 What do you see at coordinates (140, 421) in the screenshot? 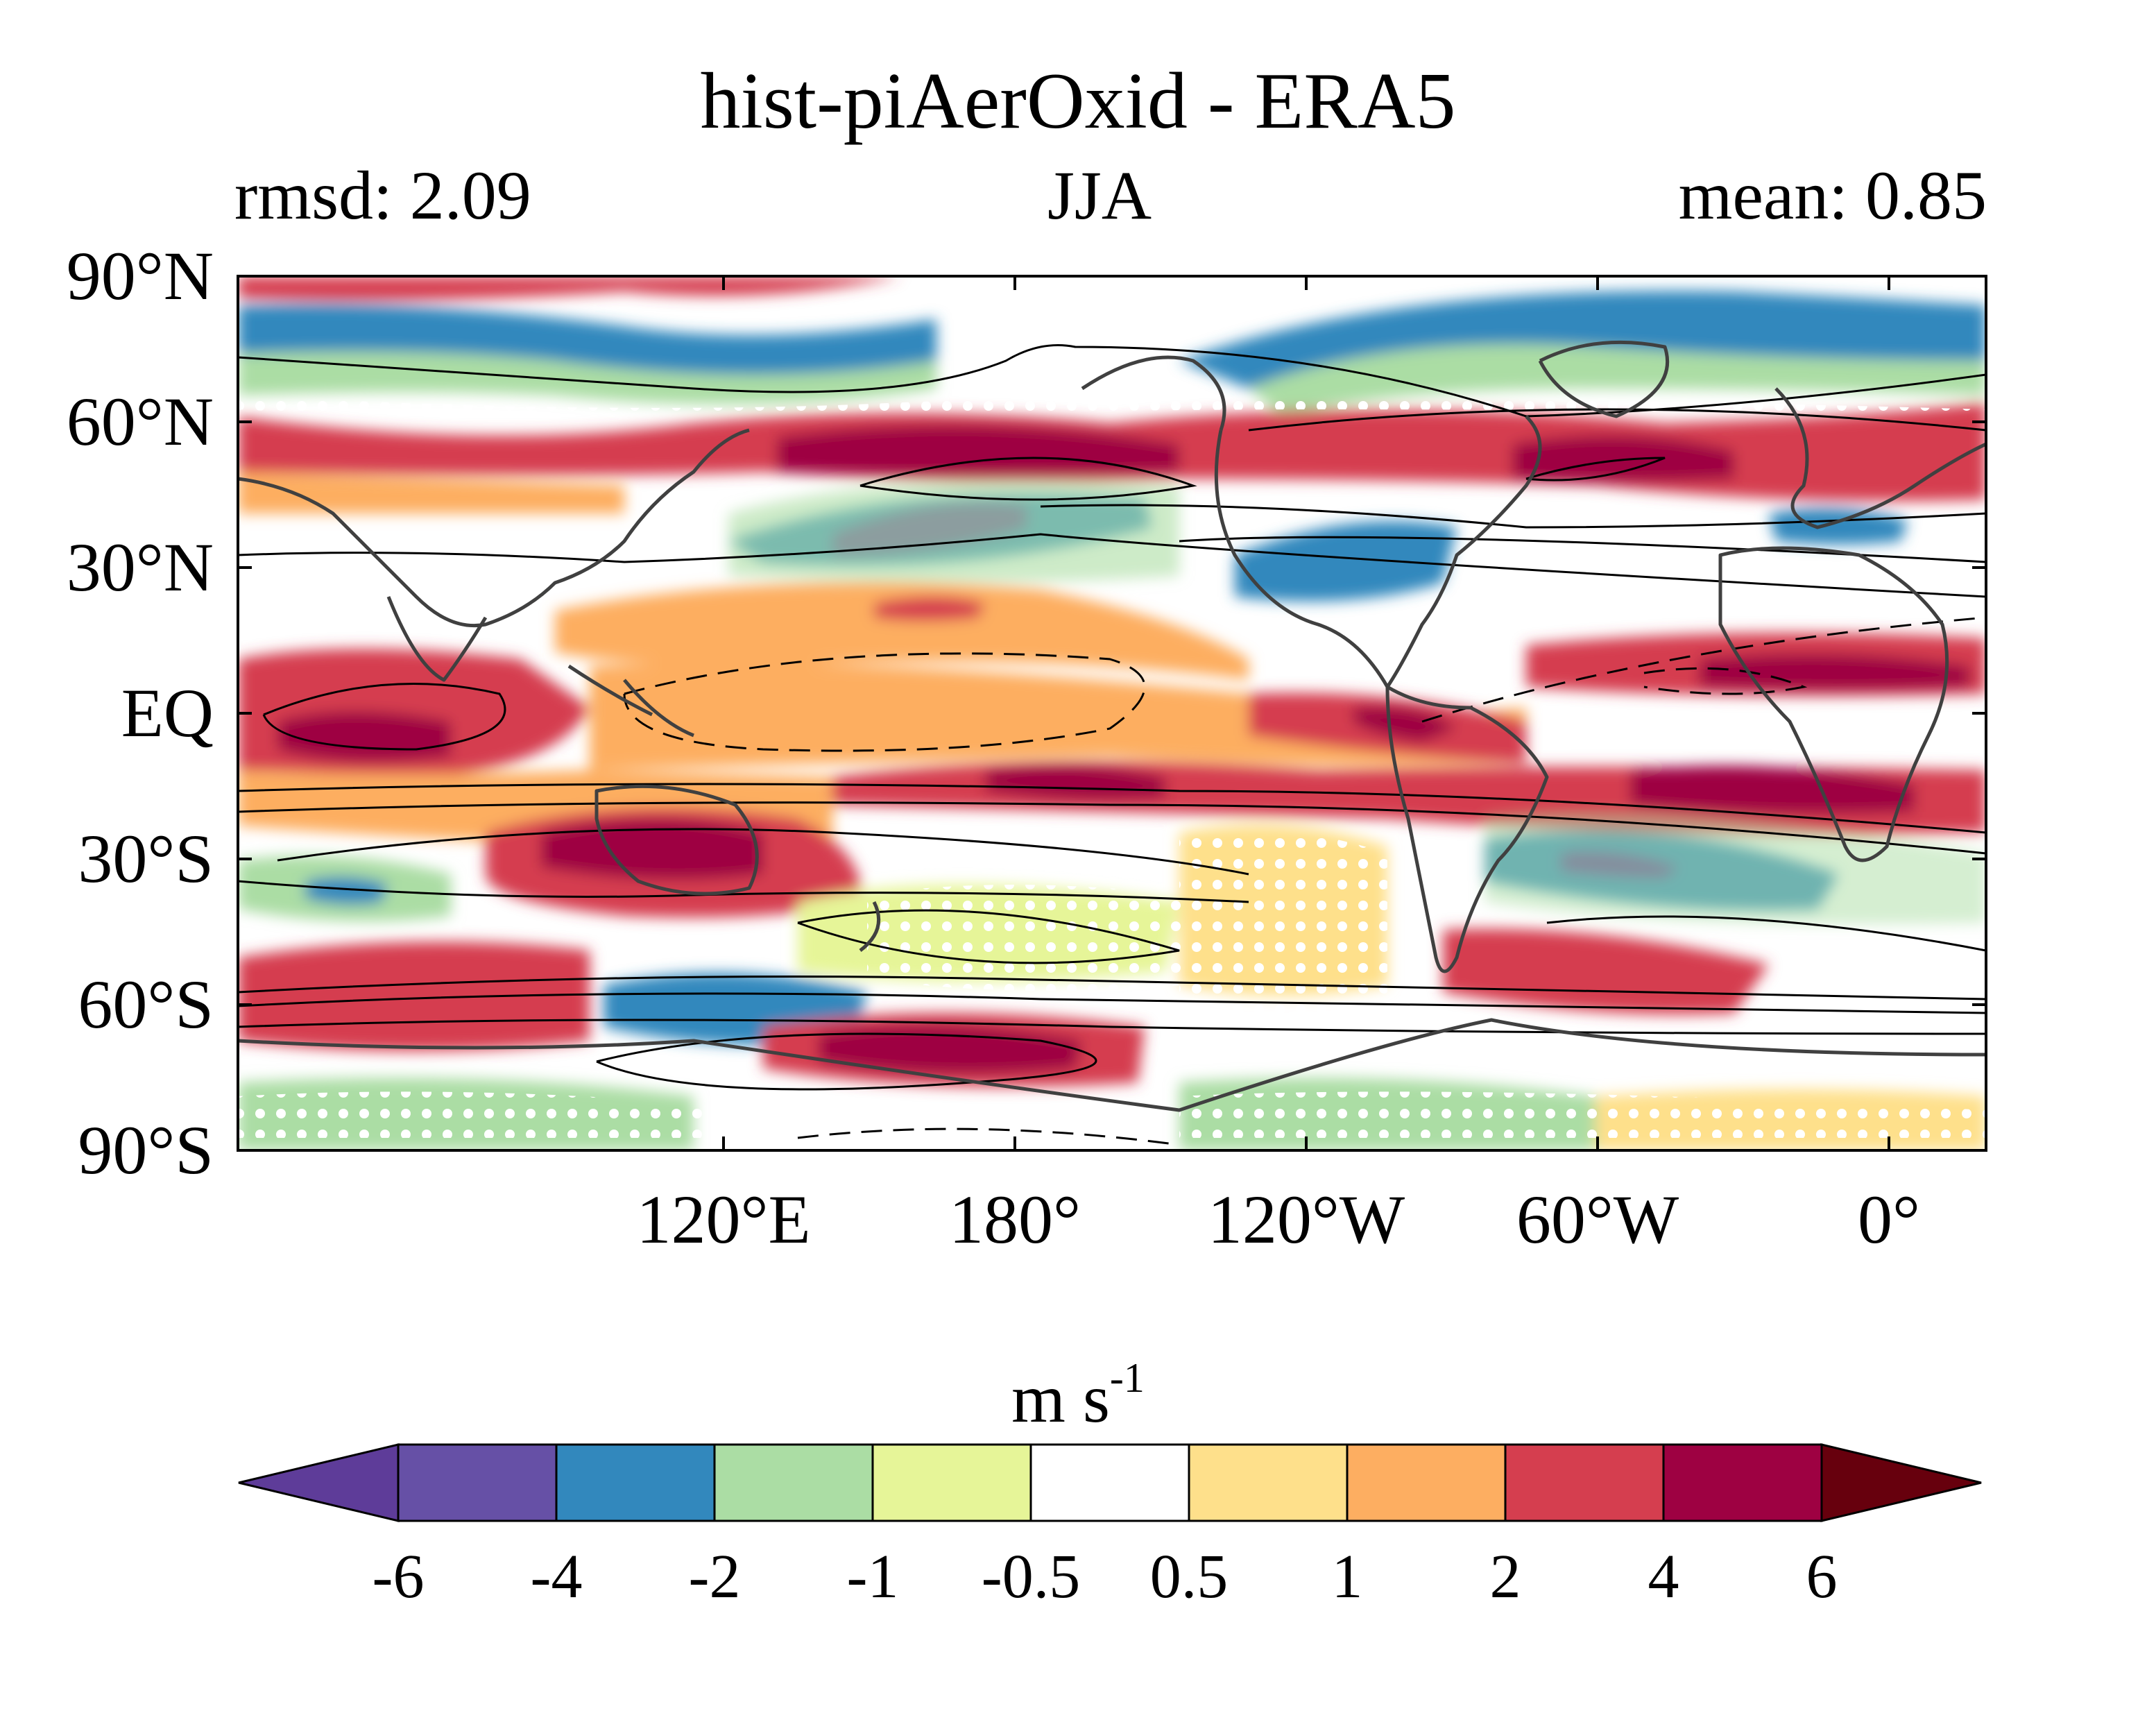
I see `lat-tick-label: 60°N` at bounding box center [140, 421].